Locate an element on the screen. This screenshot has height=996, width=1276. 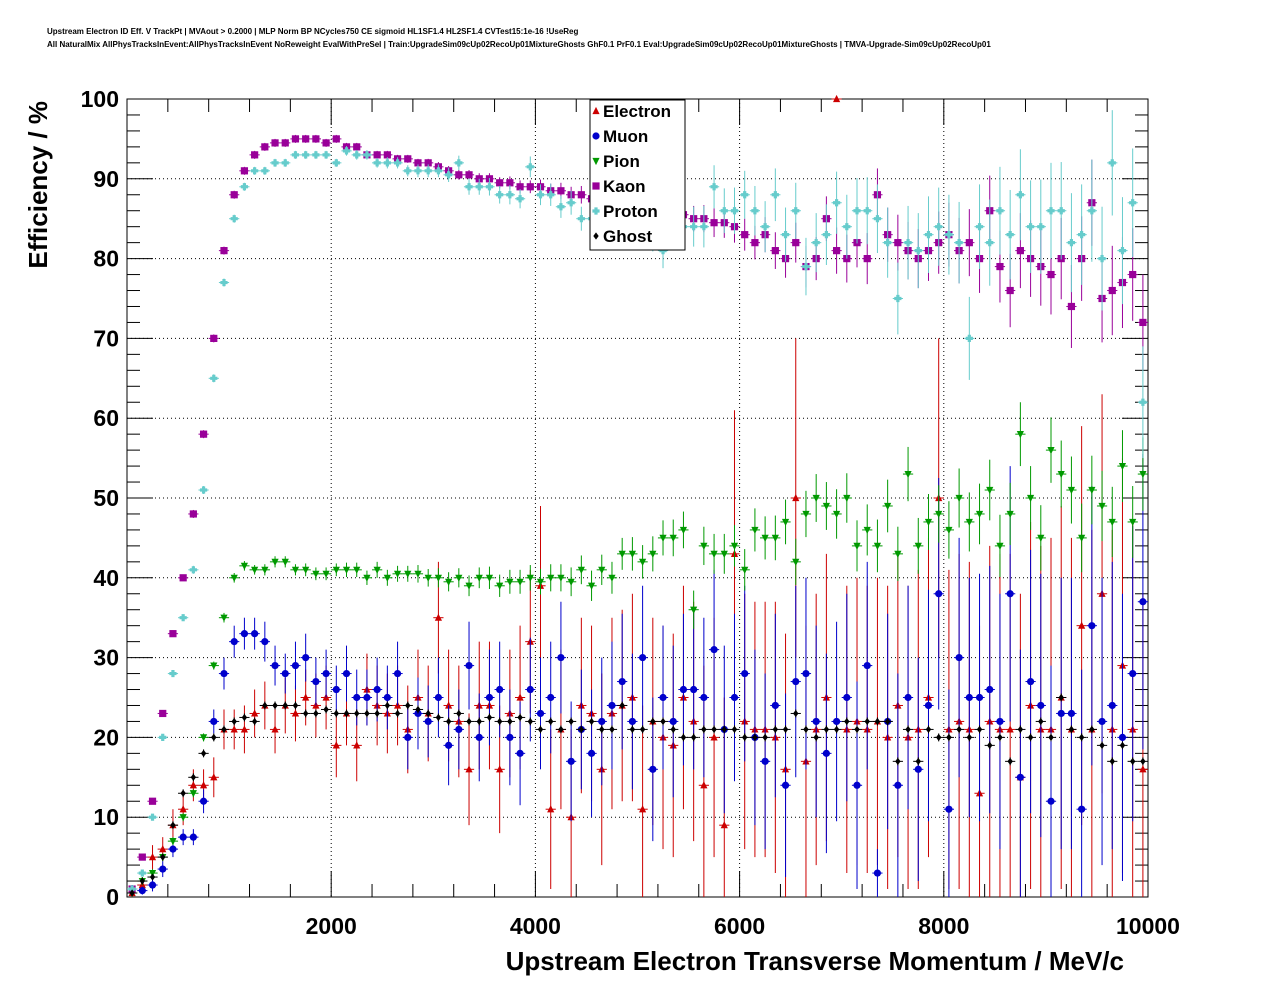
y-tick-label: 90 is located at coordinates (106, 179).